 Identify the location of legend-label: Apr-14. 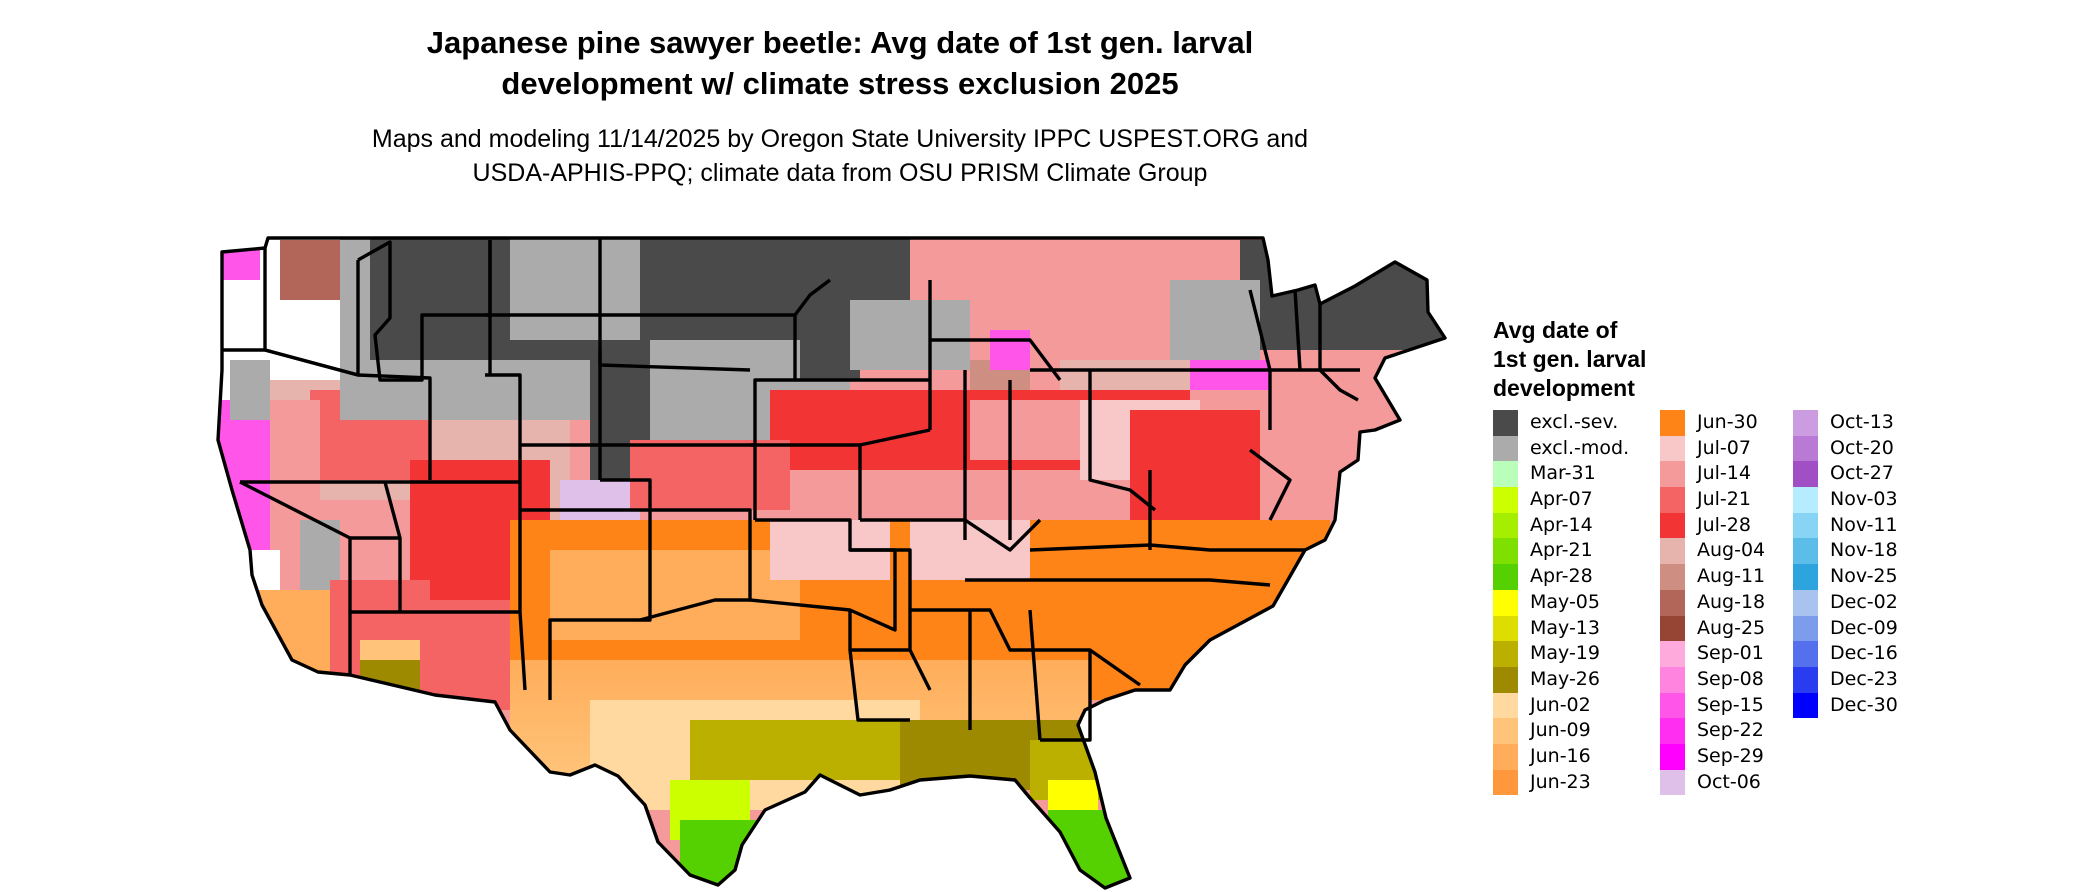
(1561, 524).